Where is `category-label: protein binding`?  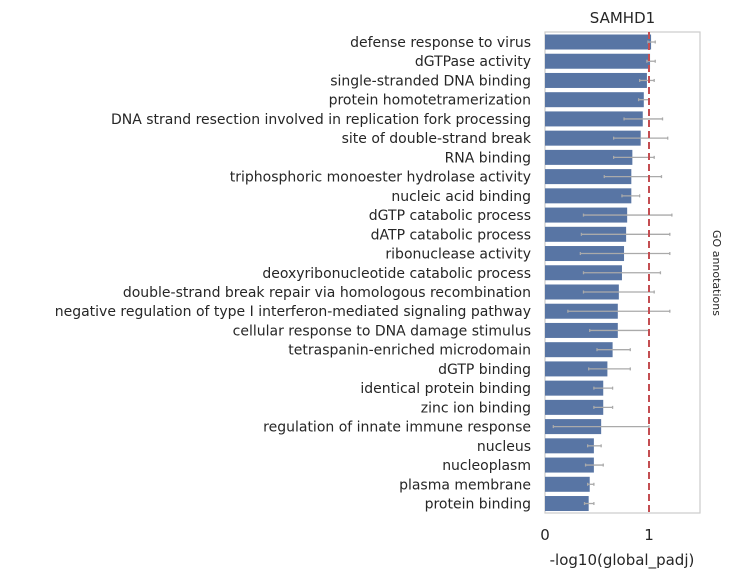
category-label: protein binding is located at coordinates (478, 505).